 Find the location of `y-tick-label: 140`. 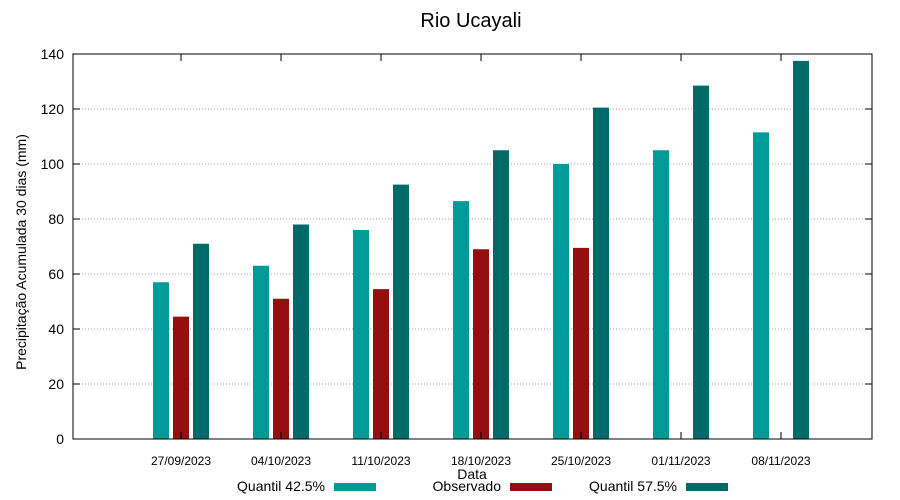

y-tick-label: 140 is located at coordinates (53, 54).